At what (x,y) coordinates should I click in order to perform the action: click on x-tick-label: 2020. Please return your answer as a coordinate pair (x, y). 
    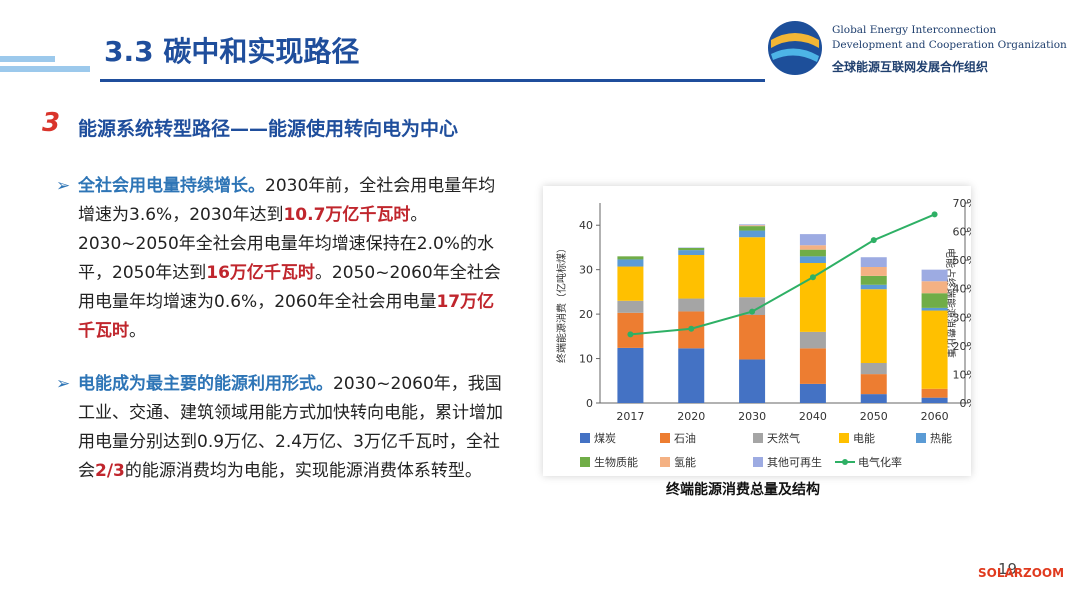
    Looking at the image, I should click on (691, 416).